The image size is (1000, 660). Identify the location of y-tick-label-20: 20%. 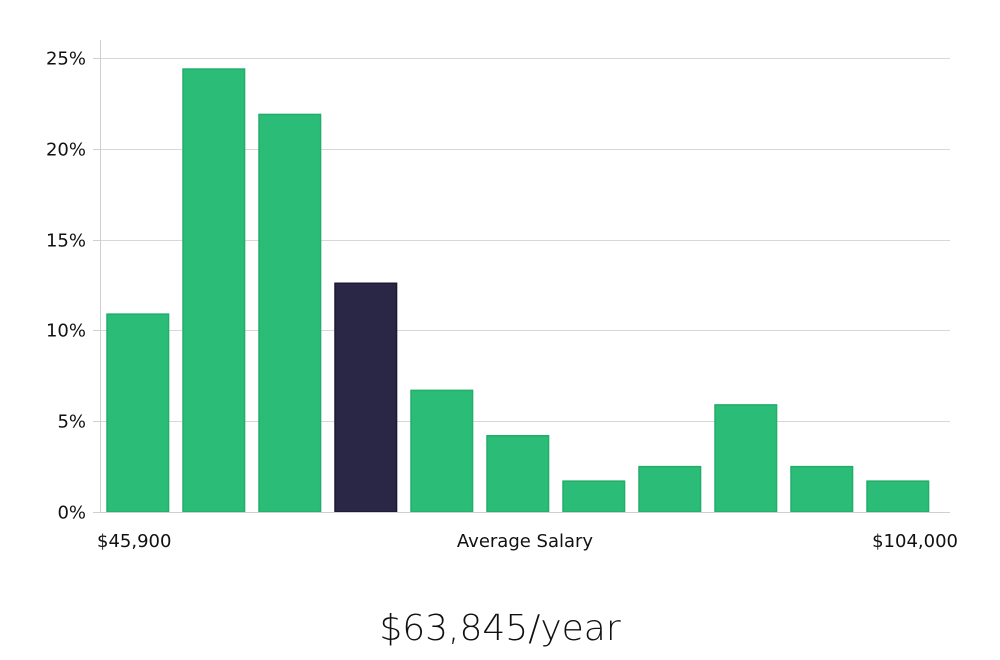
(66, 150).